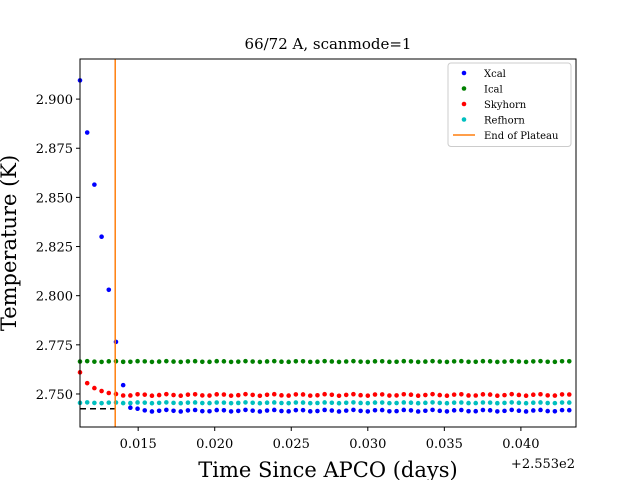 The image size is (640, 480). I want to click on y-tick-label: 2.850, so click(54, 198).